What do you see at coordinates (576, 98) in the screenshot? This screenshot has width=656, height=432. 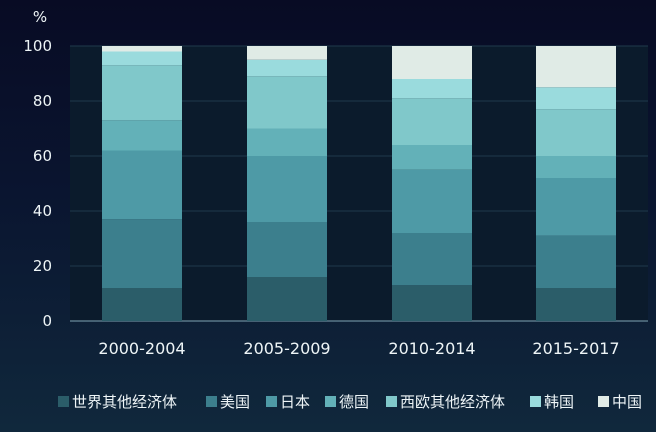 I see `bar-segment: 韩国 2015-2017: 8%` at bounding box center [576, 98].